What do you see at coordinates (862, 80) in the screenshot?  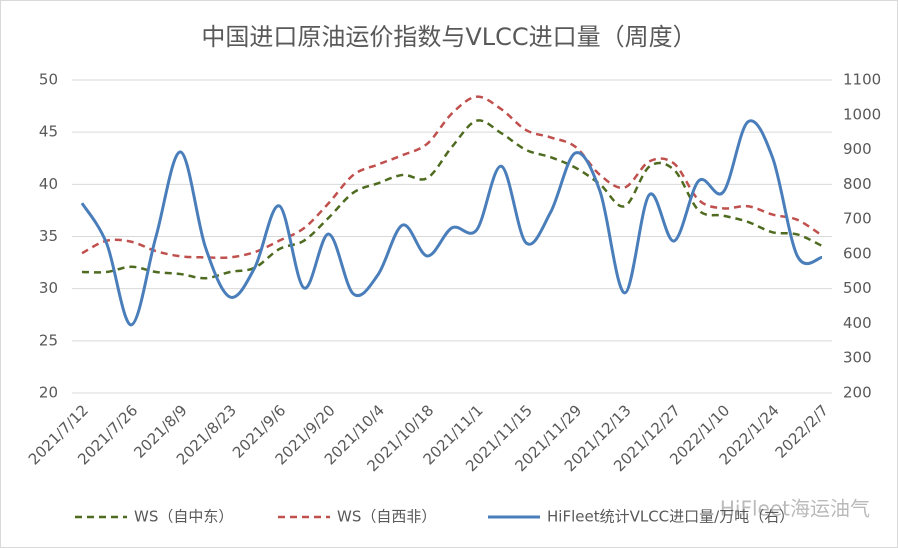 I see `y2-tick-label: 1100` at bounding box center [862, 80].